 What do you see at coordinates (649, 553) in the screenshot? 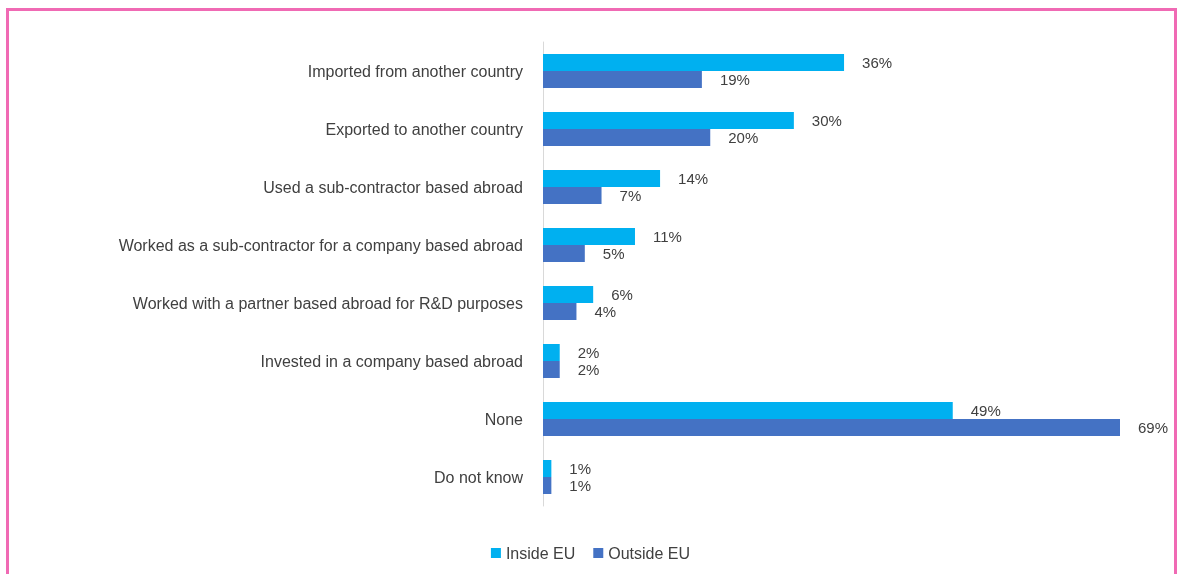
I see `legend-label: Outside EU` at bounding box center [649, 553].